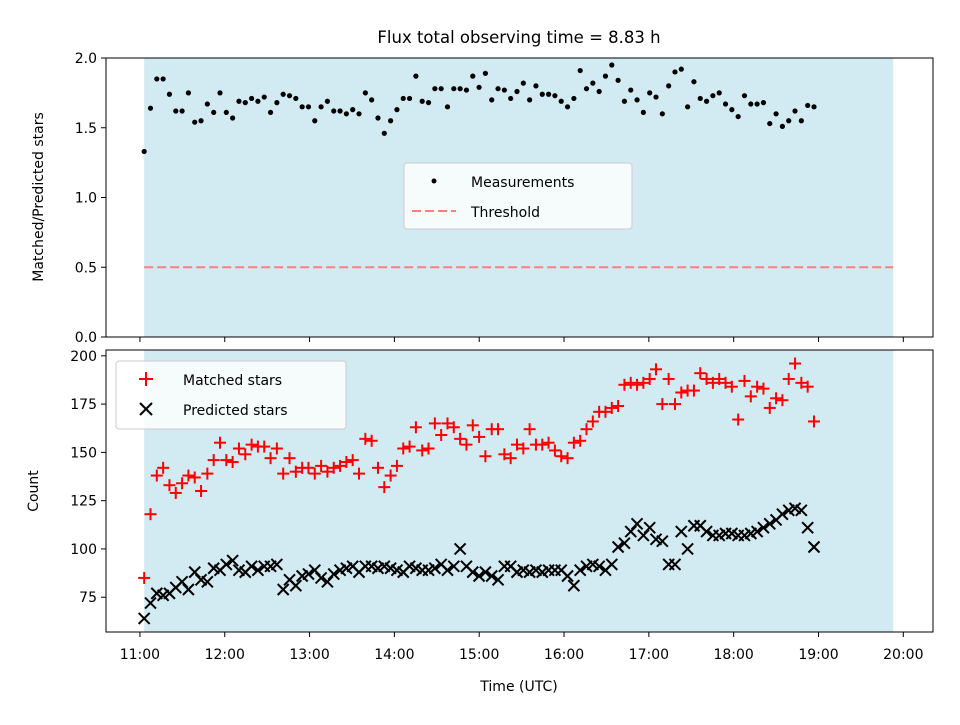 The width and height of the screenshot is (960, 725). Describe the element at coordinates (518, 687) in the screenshot. I see `x-axis-label: Time (UTC)` at that location.